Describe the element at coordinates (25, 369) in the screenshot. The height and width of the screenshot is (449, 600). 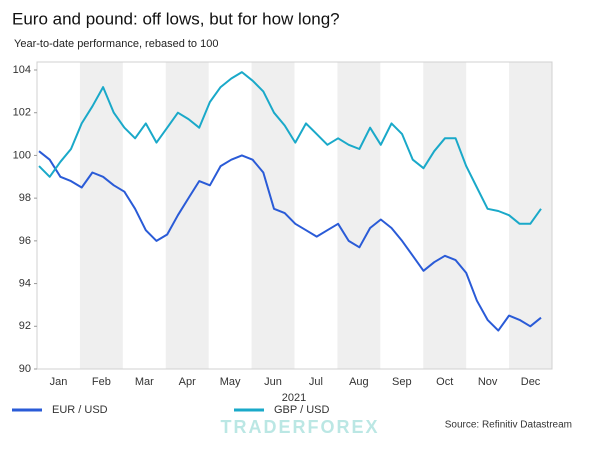
I see `y-tick-label: 90` at that location.